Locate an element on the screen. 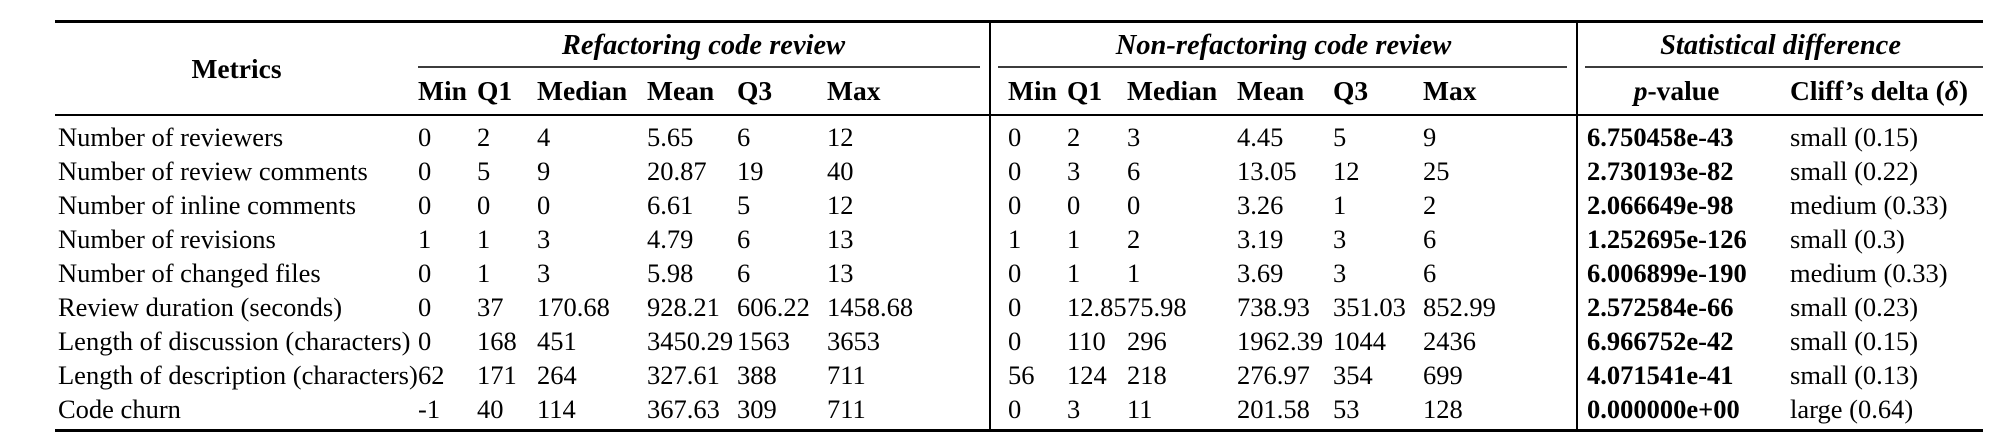 The height and width of the screenshot is (448, 2008). cell-metric: Length of description (characters) is located at coordinates (238, 374).